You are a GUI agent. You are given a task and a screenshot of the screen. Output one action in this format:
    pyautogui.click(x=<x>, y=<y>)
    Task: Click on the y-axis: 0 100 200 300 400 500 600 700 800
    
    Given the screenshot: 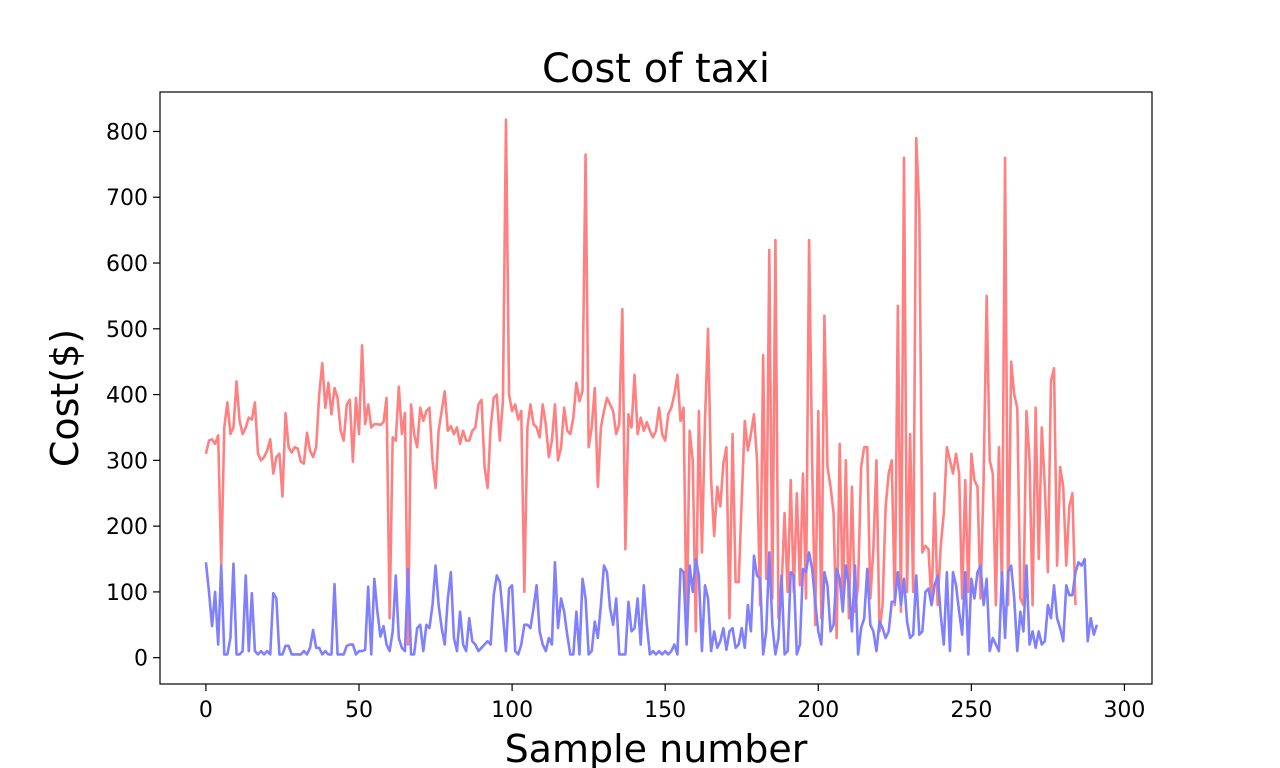 What is the action you would take?
    pyautogui.click(x=133, y=396)
    